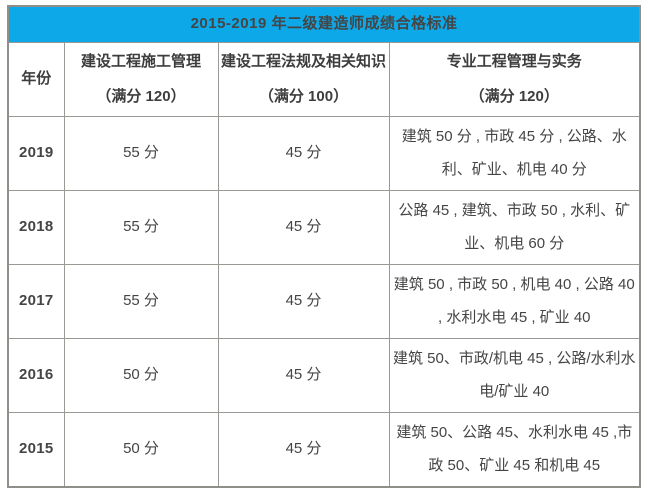 This screenshot has height=488, width=646. I want to click on year-cell: 2015, so click(36, 450).